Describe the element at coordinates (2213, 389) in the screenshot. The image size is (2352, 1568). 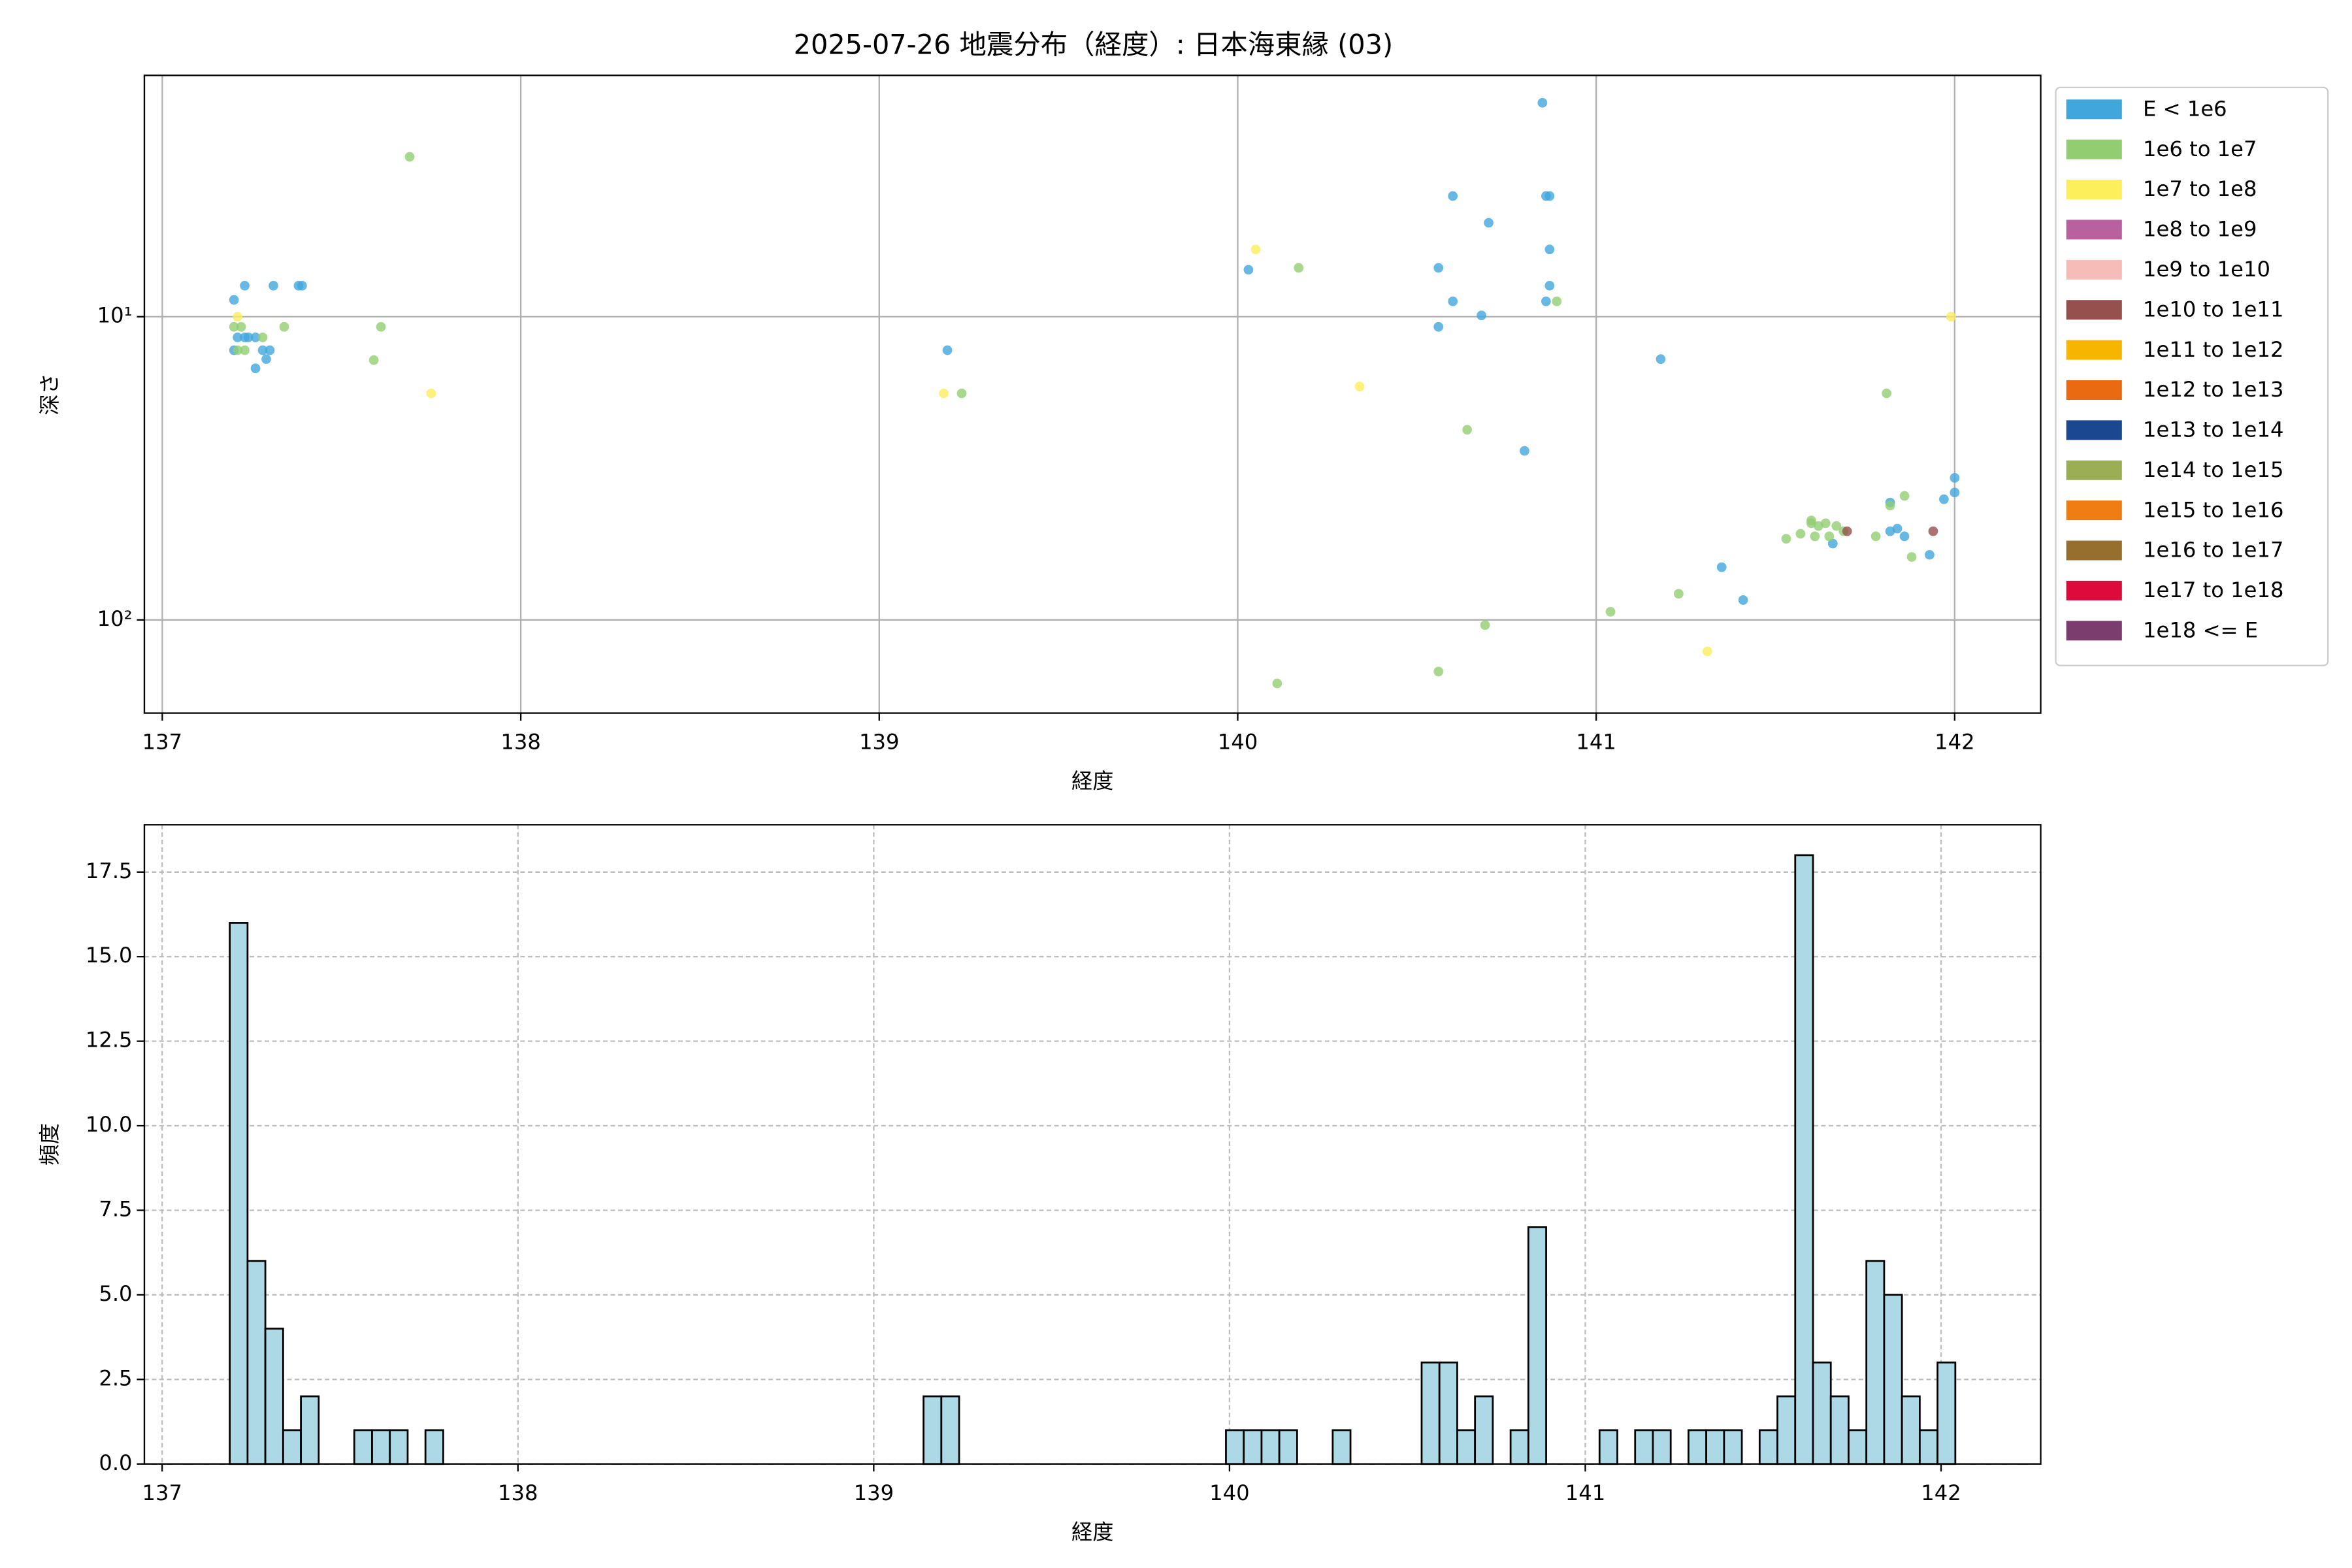
I see `legend-label: 1e12 to 1e13` at that location.